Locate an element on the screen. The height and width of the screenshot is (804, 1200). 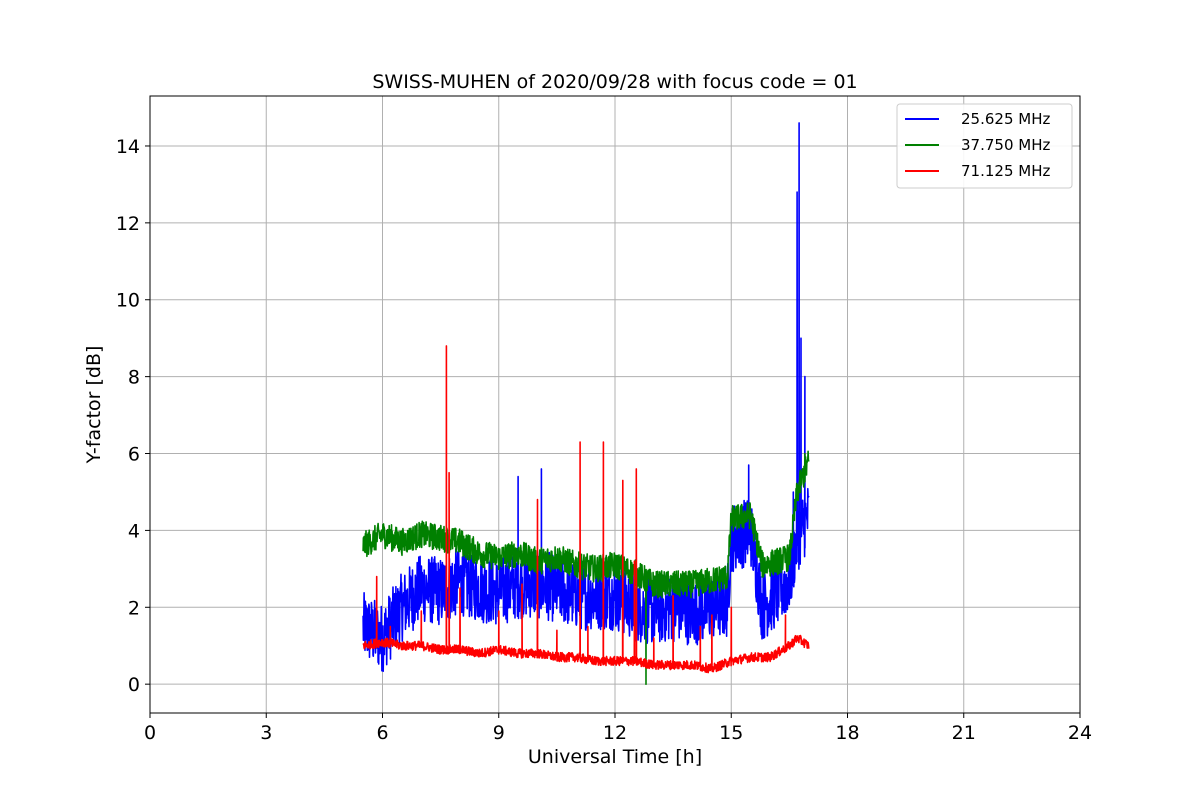
y-axis-label: Y-factor [dB] is located at coordinates (94, 405).